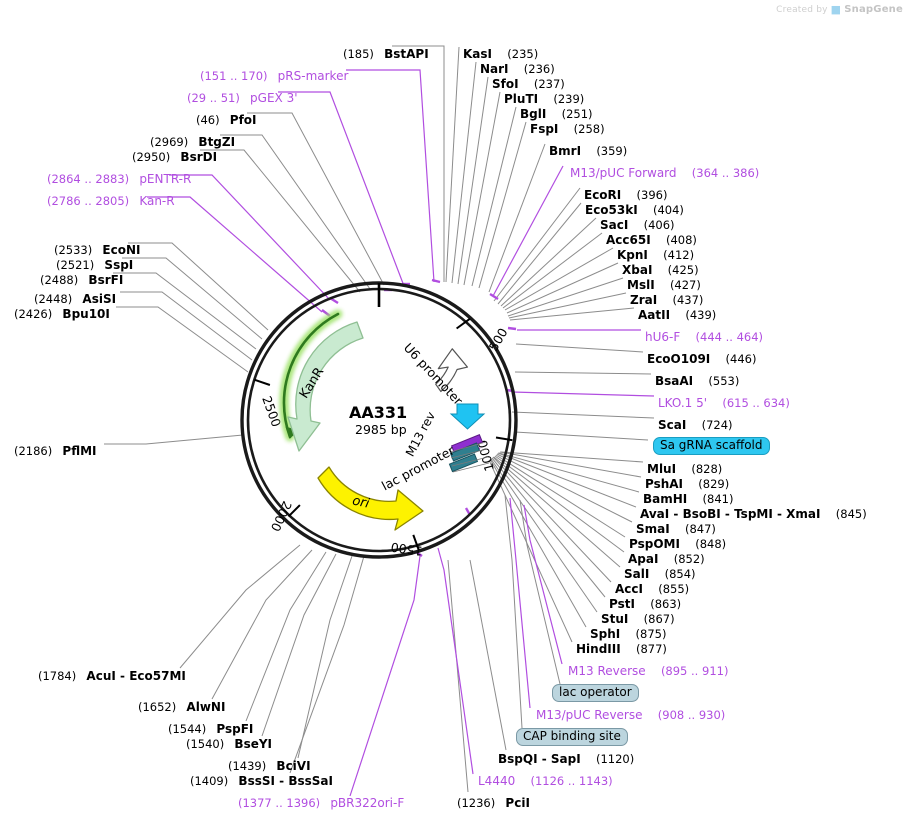 The image size is (911, 819). What do you see at coordinates (181, 706) in the screenshot?
I see `map-label-alwni: (1652) AlwNI` at bounding box center [181, 706].